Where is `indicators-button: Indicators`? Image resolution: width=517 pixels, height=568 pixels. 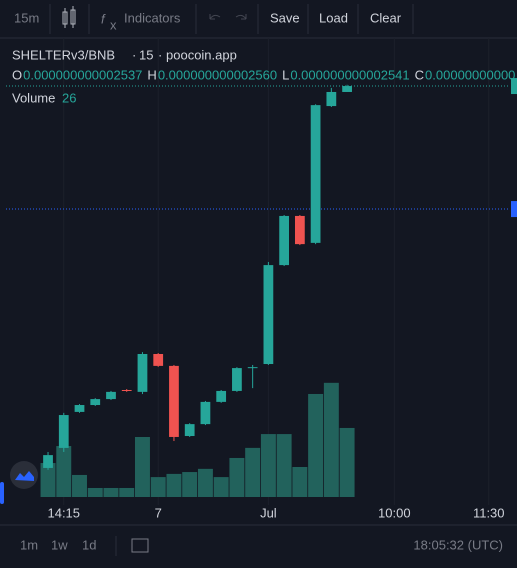
indicators-button: Indicators is located at coordinates (152, 17).